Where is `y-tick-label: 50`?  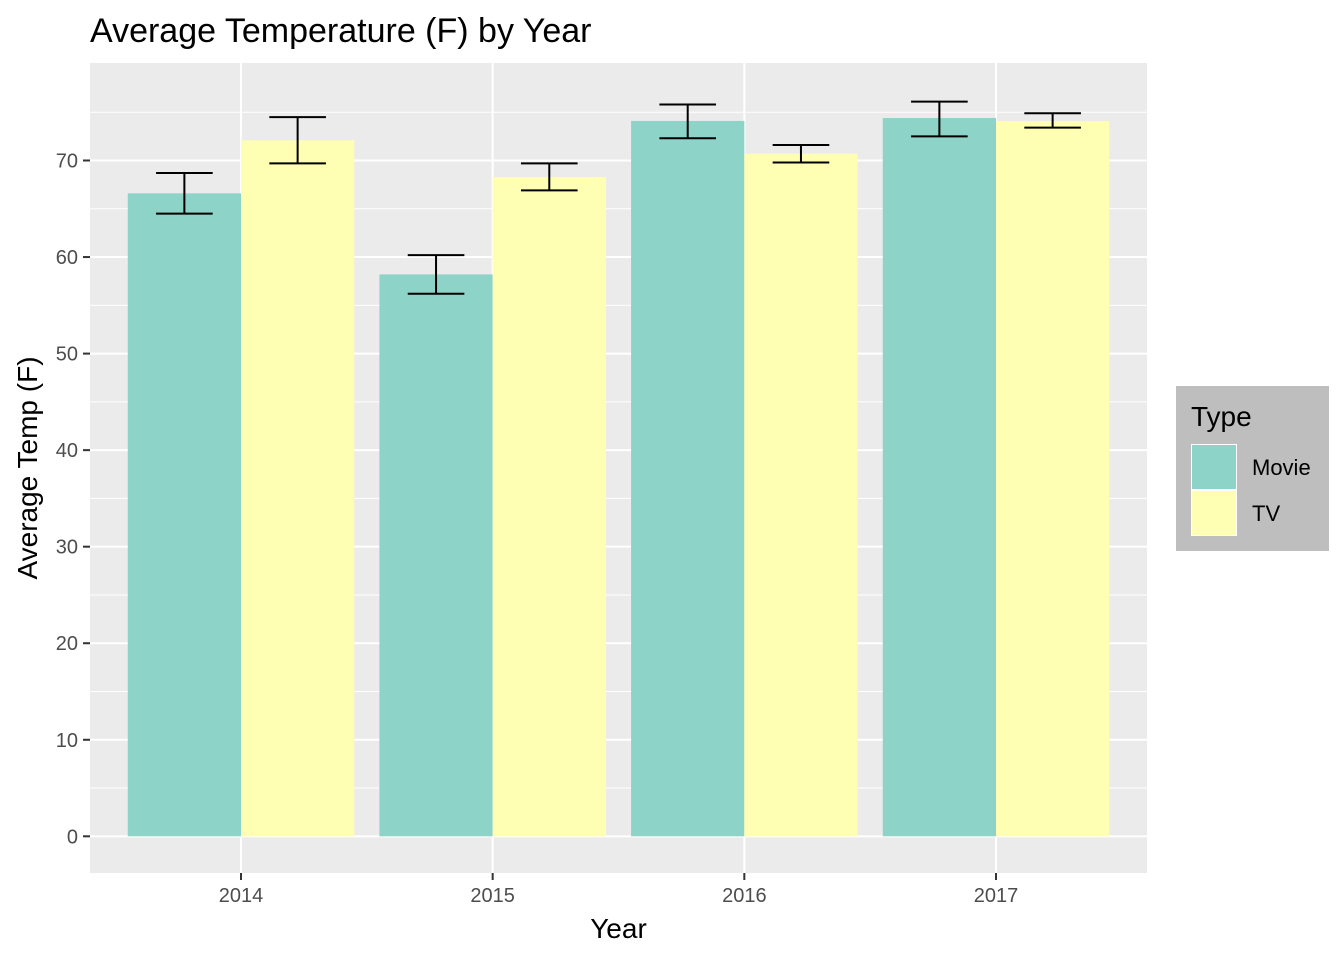
y-tick-label: 50 is located at coordinates (67, 355).